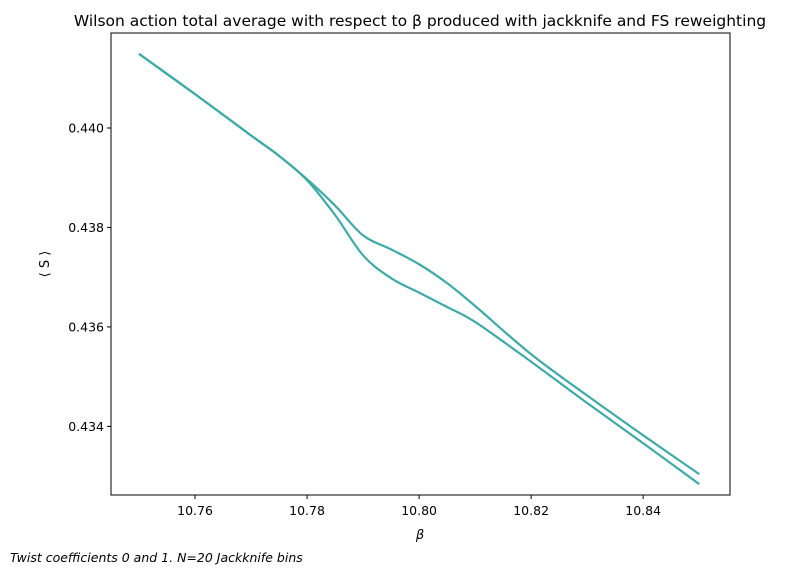 The width and height of the screenshot is (802, 575). I want to click on y-axis-label: ⟨ S ⟩, so click(45, 264).